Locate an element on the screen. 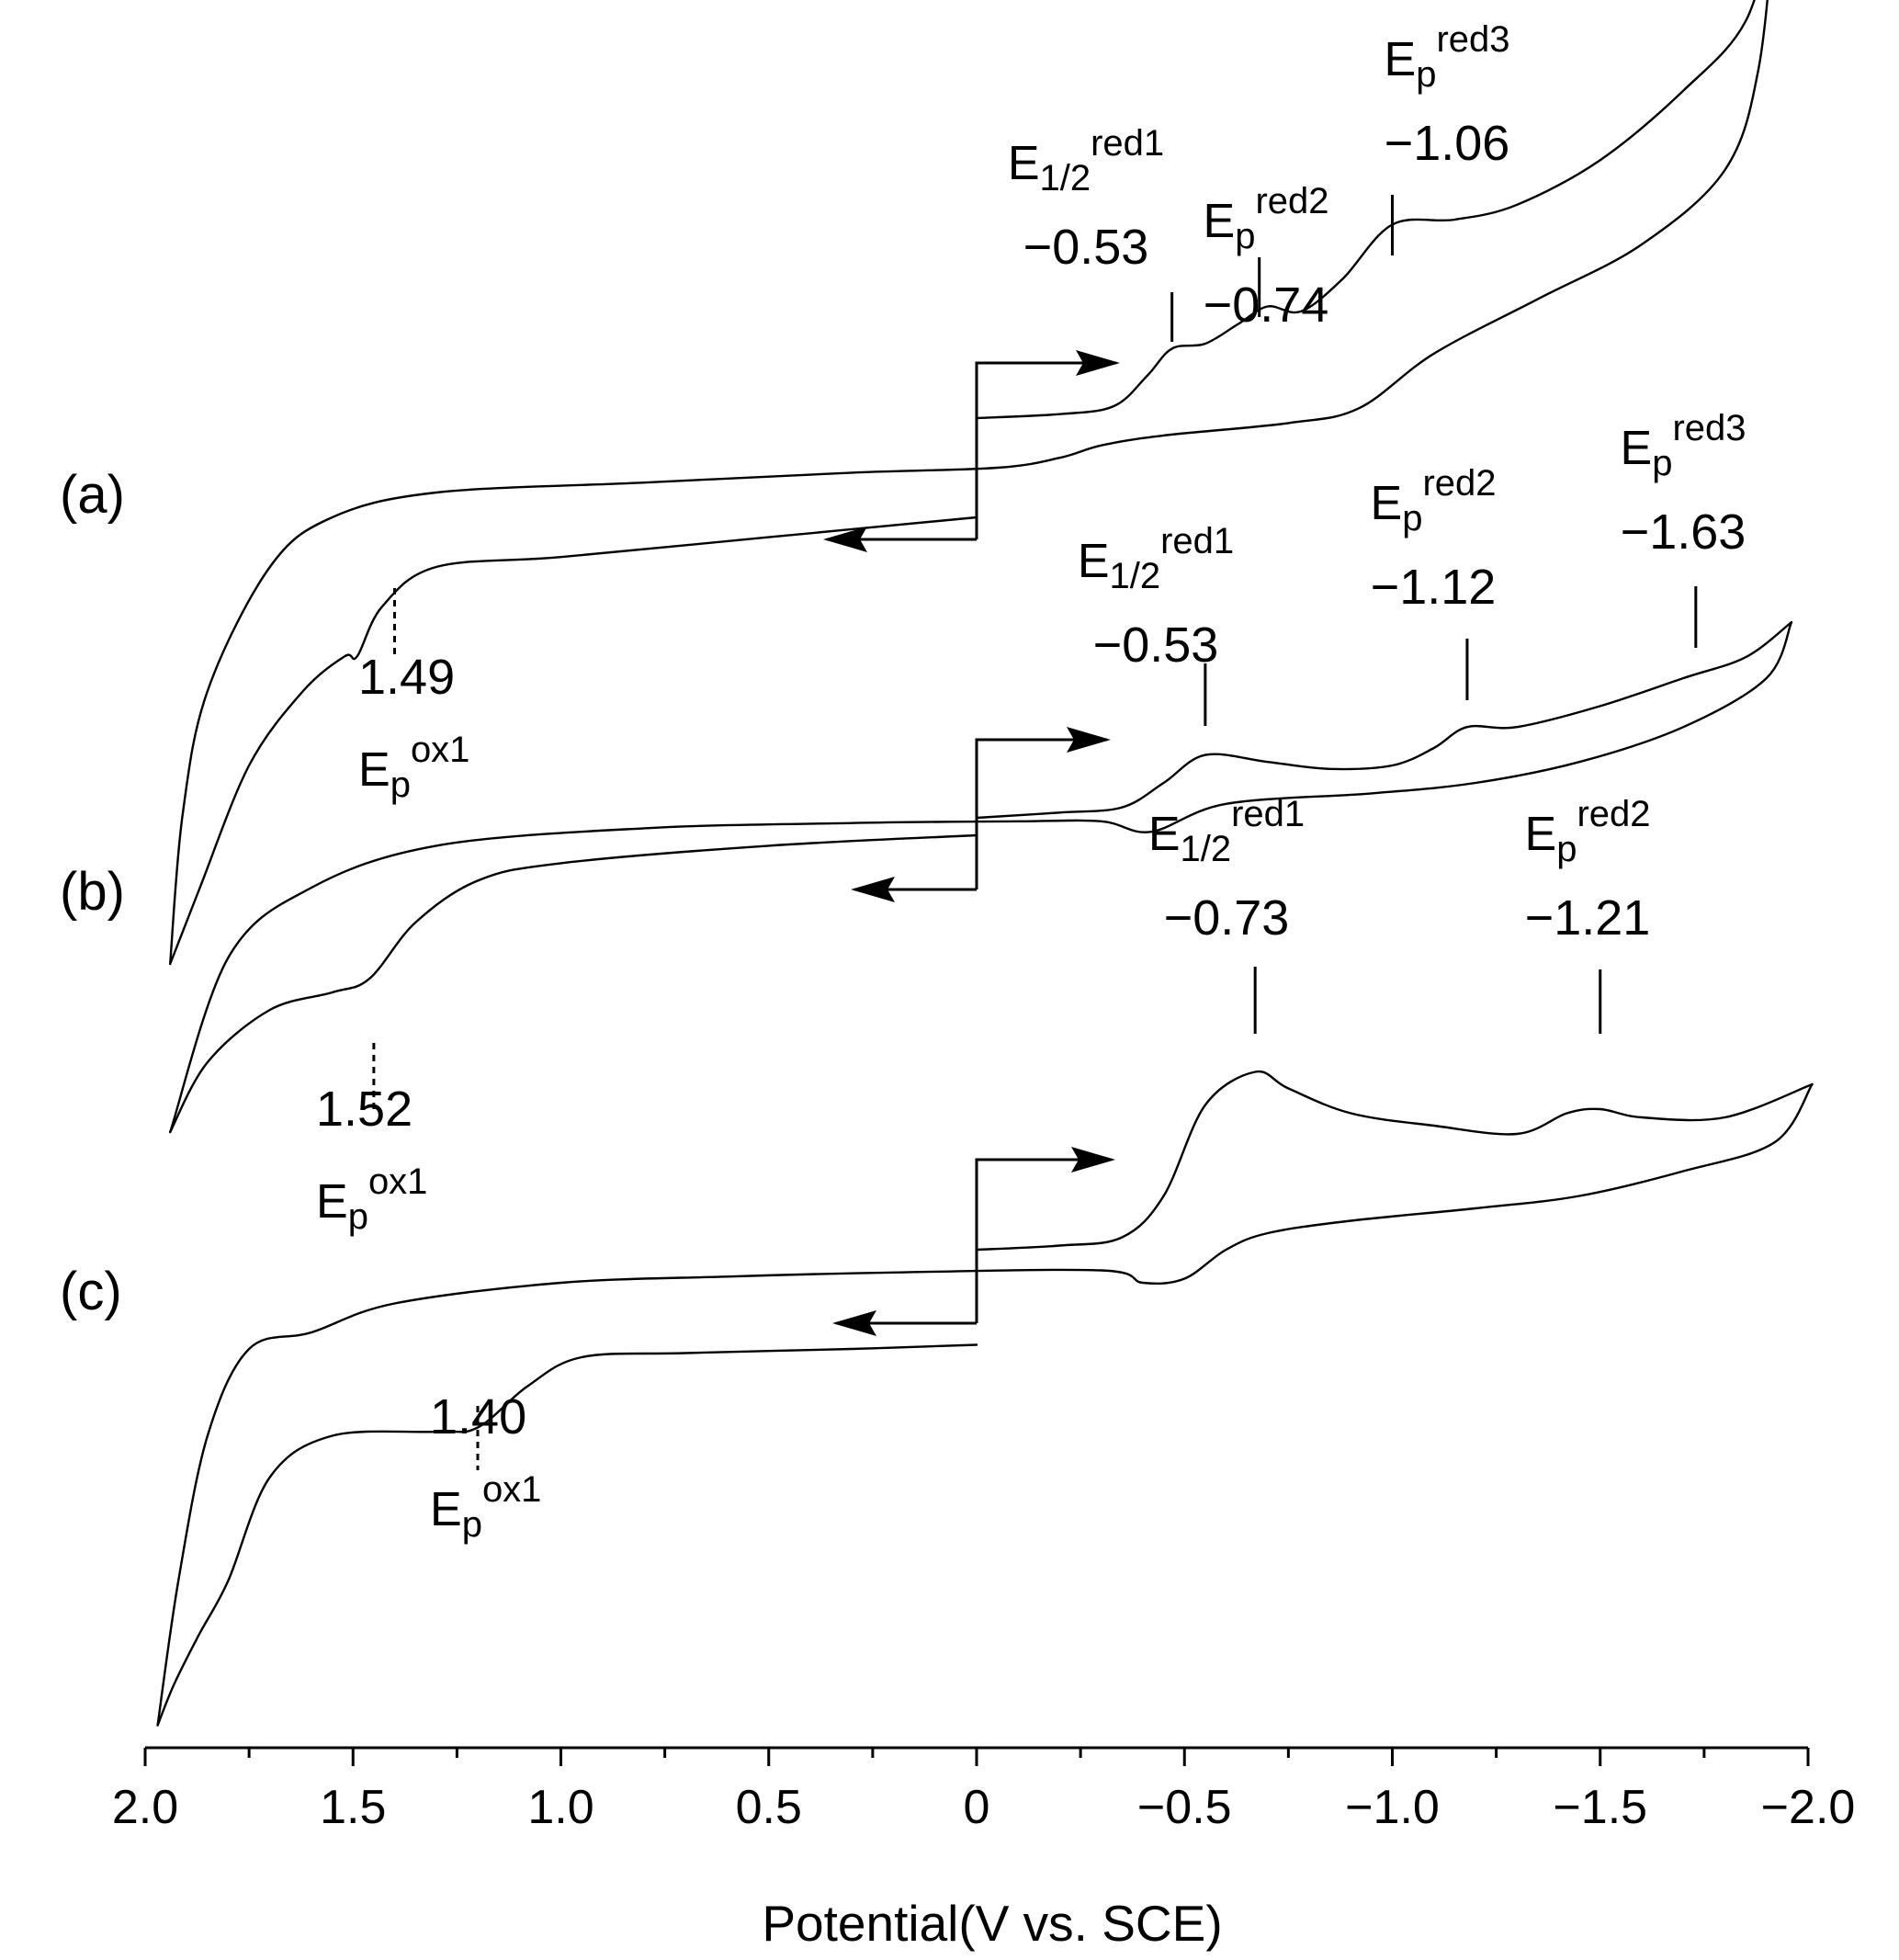  sweep-arrow-b-forward is located at coordinates (1041, 813).